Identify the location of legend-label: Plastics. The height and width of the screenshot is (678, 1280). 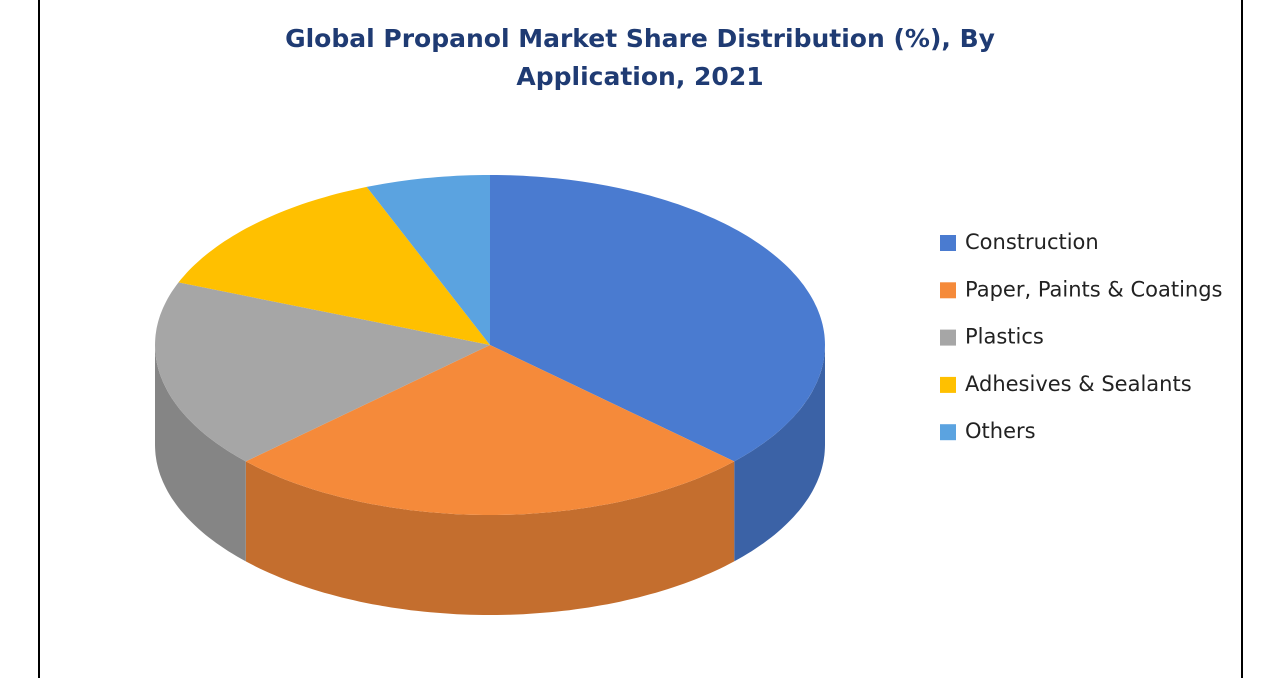
(1004, 337).